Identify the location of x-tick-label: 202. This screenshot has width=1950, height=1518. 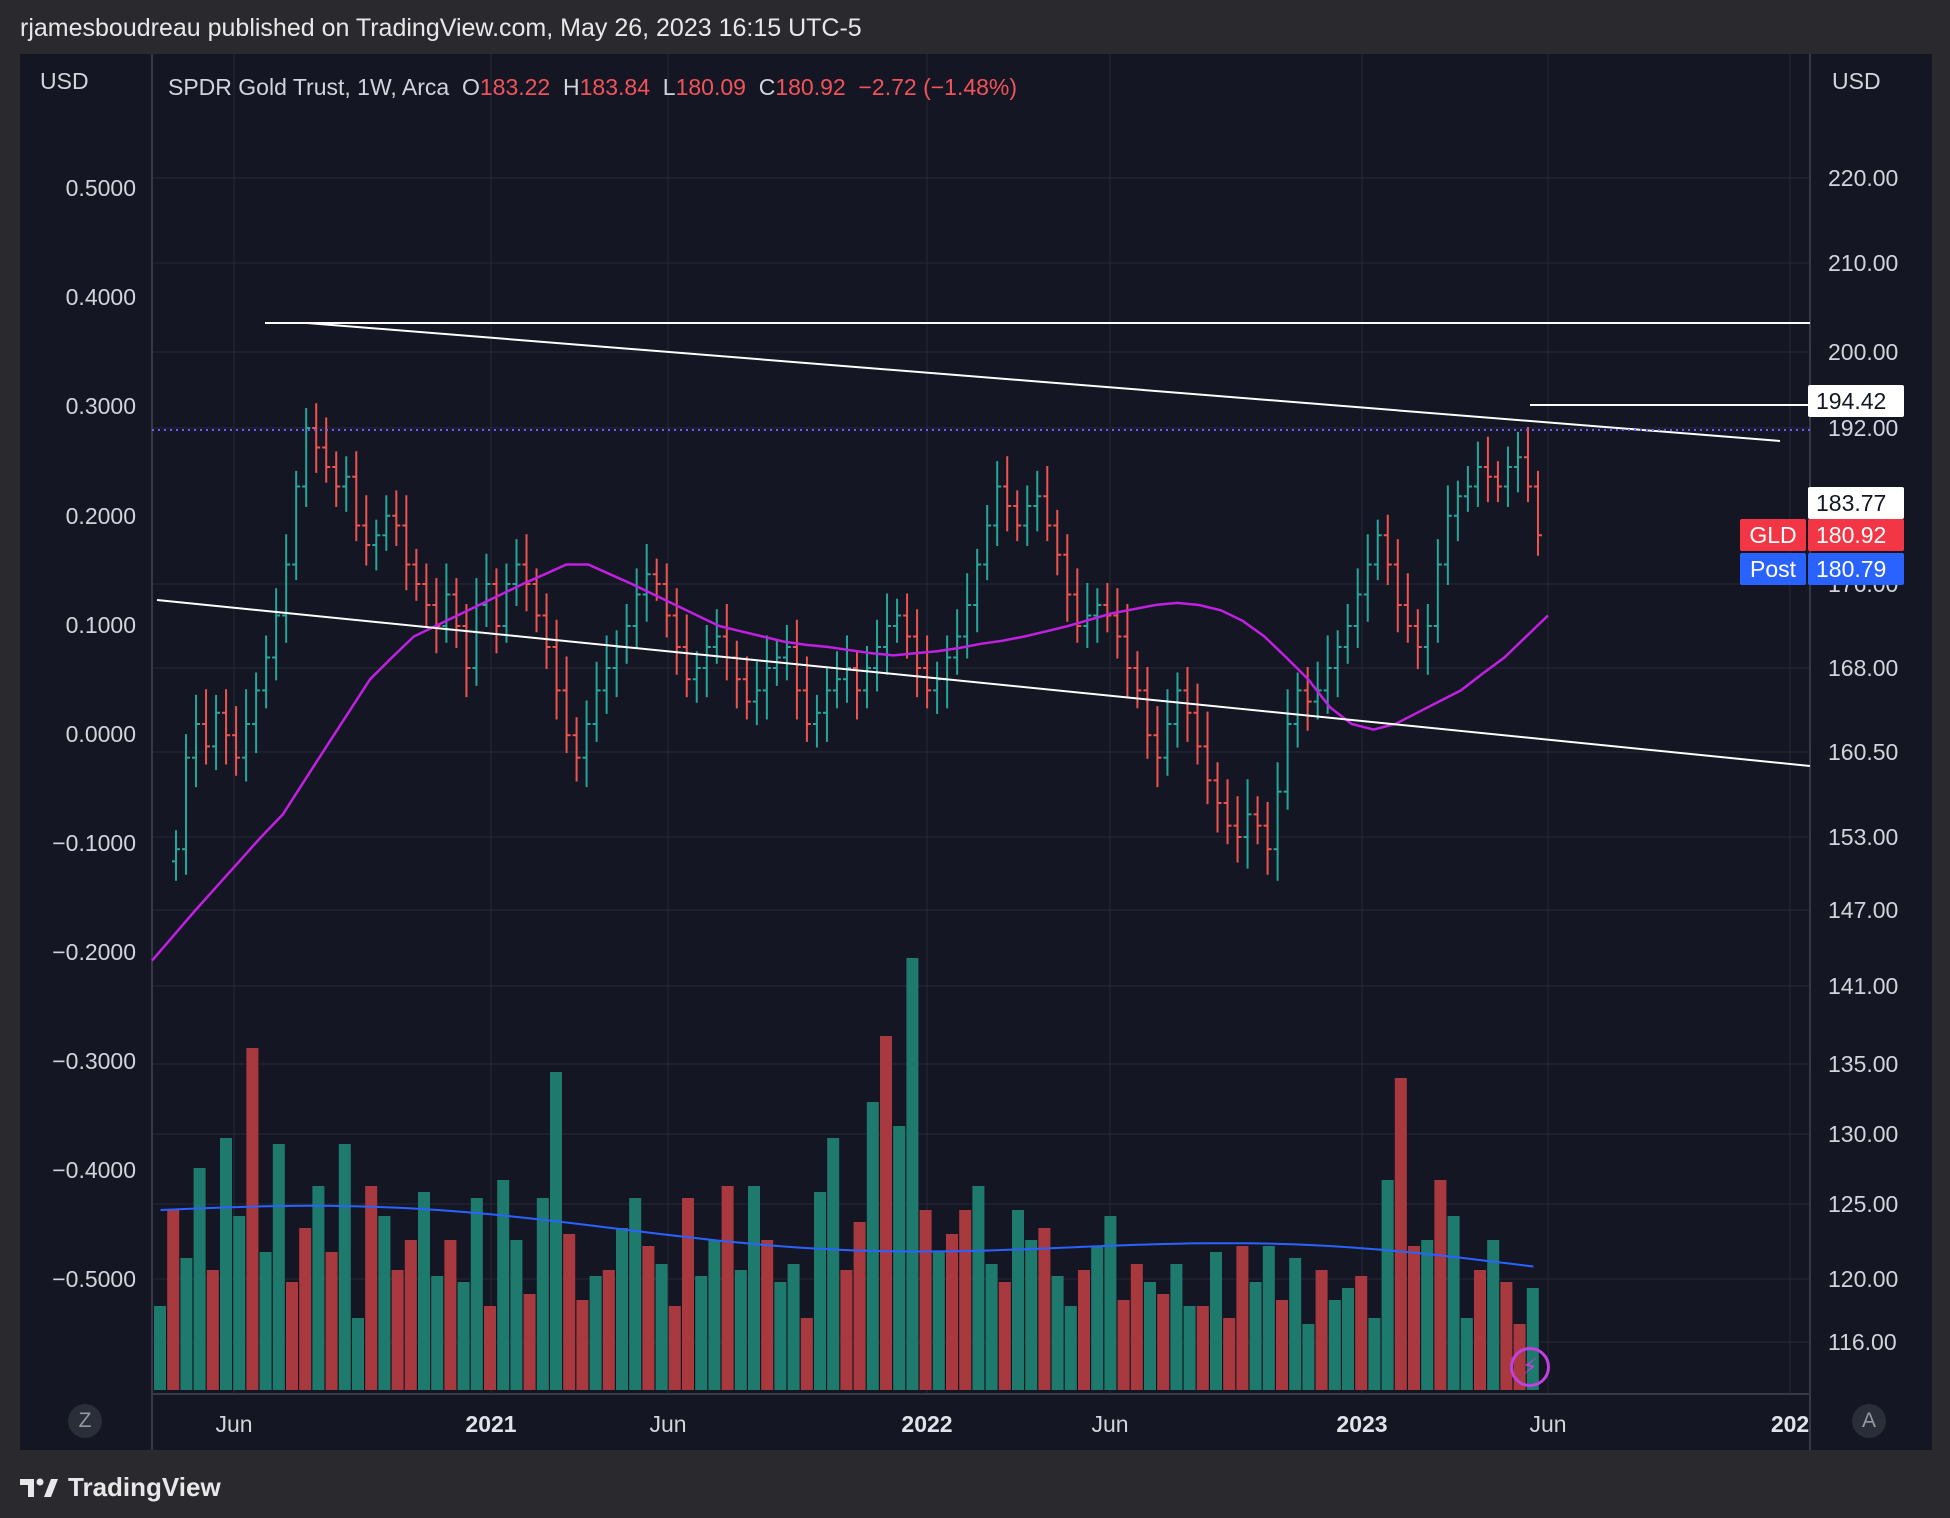
(1790, 1424).